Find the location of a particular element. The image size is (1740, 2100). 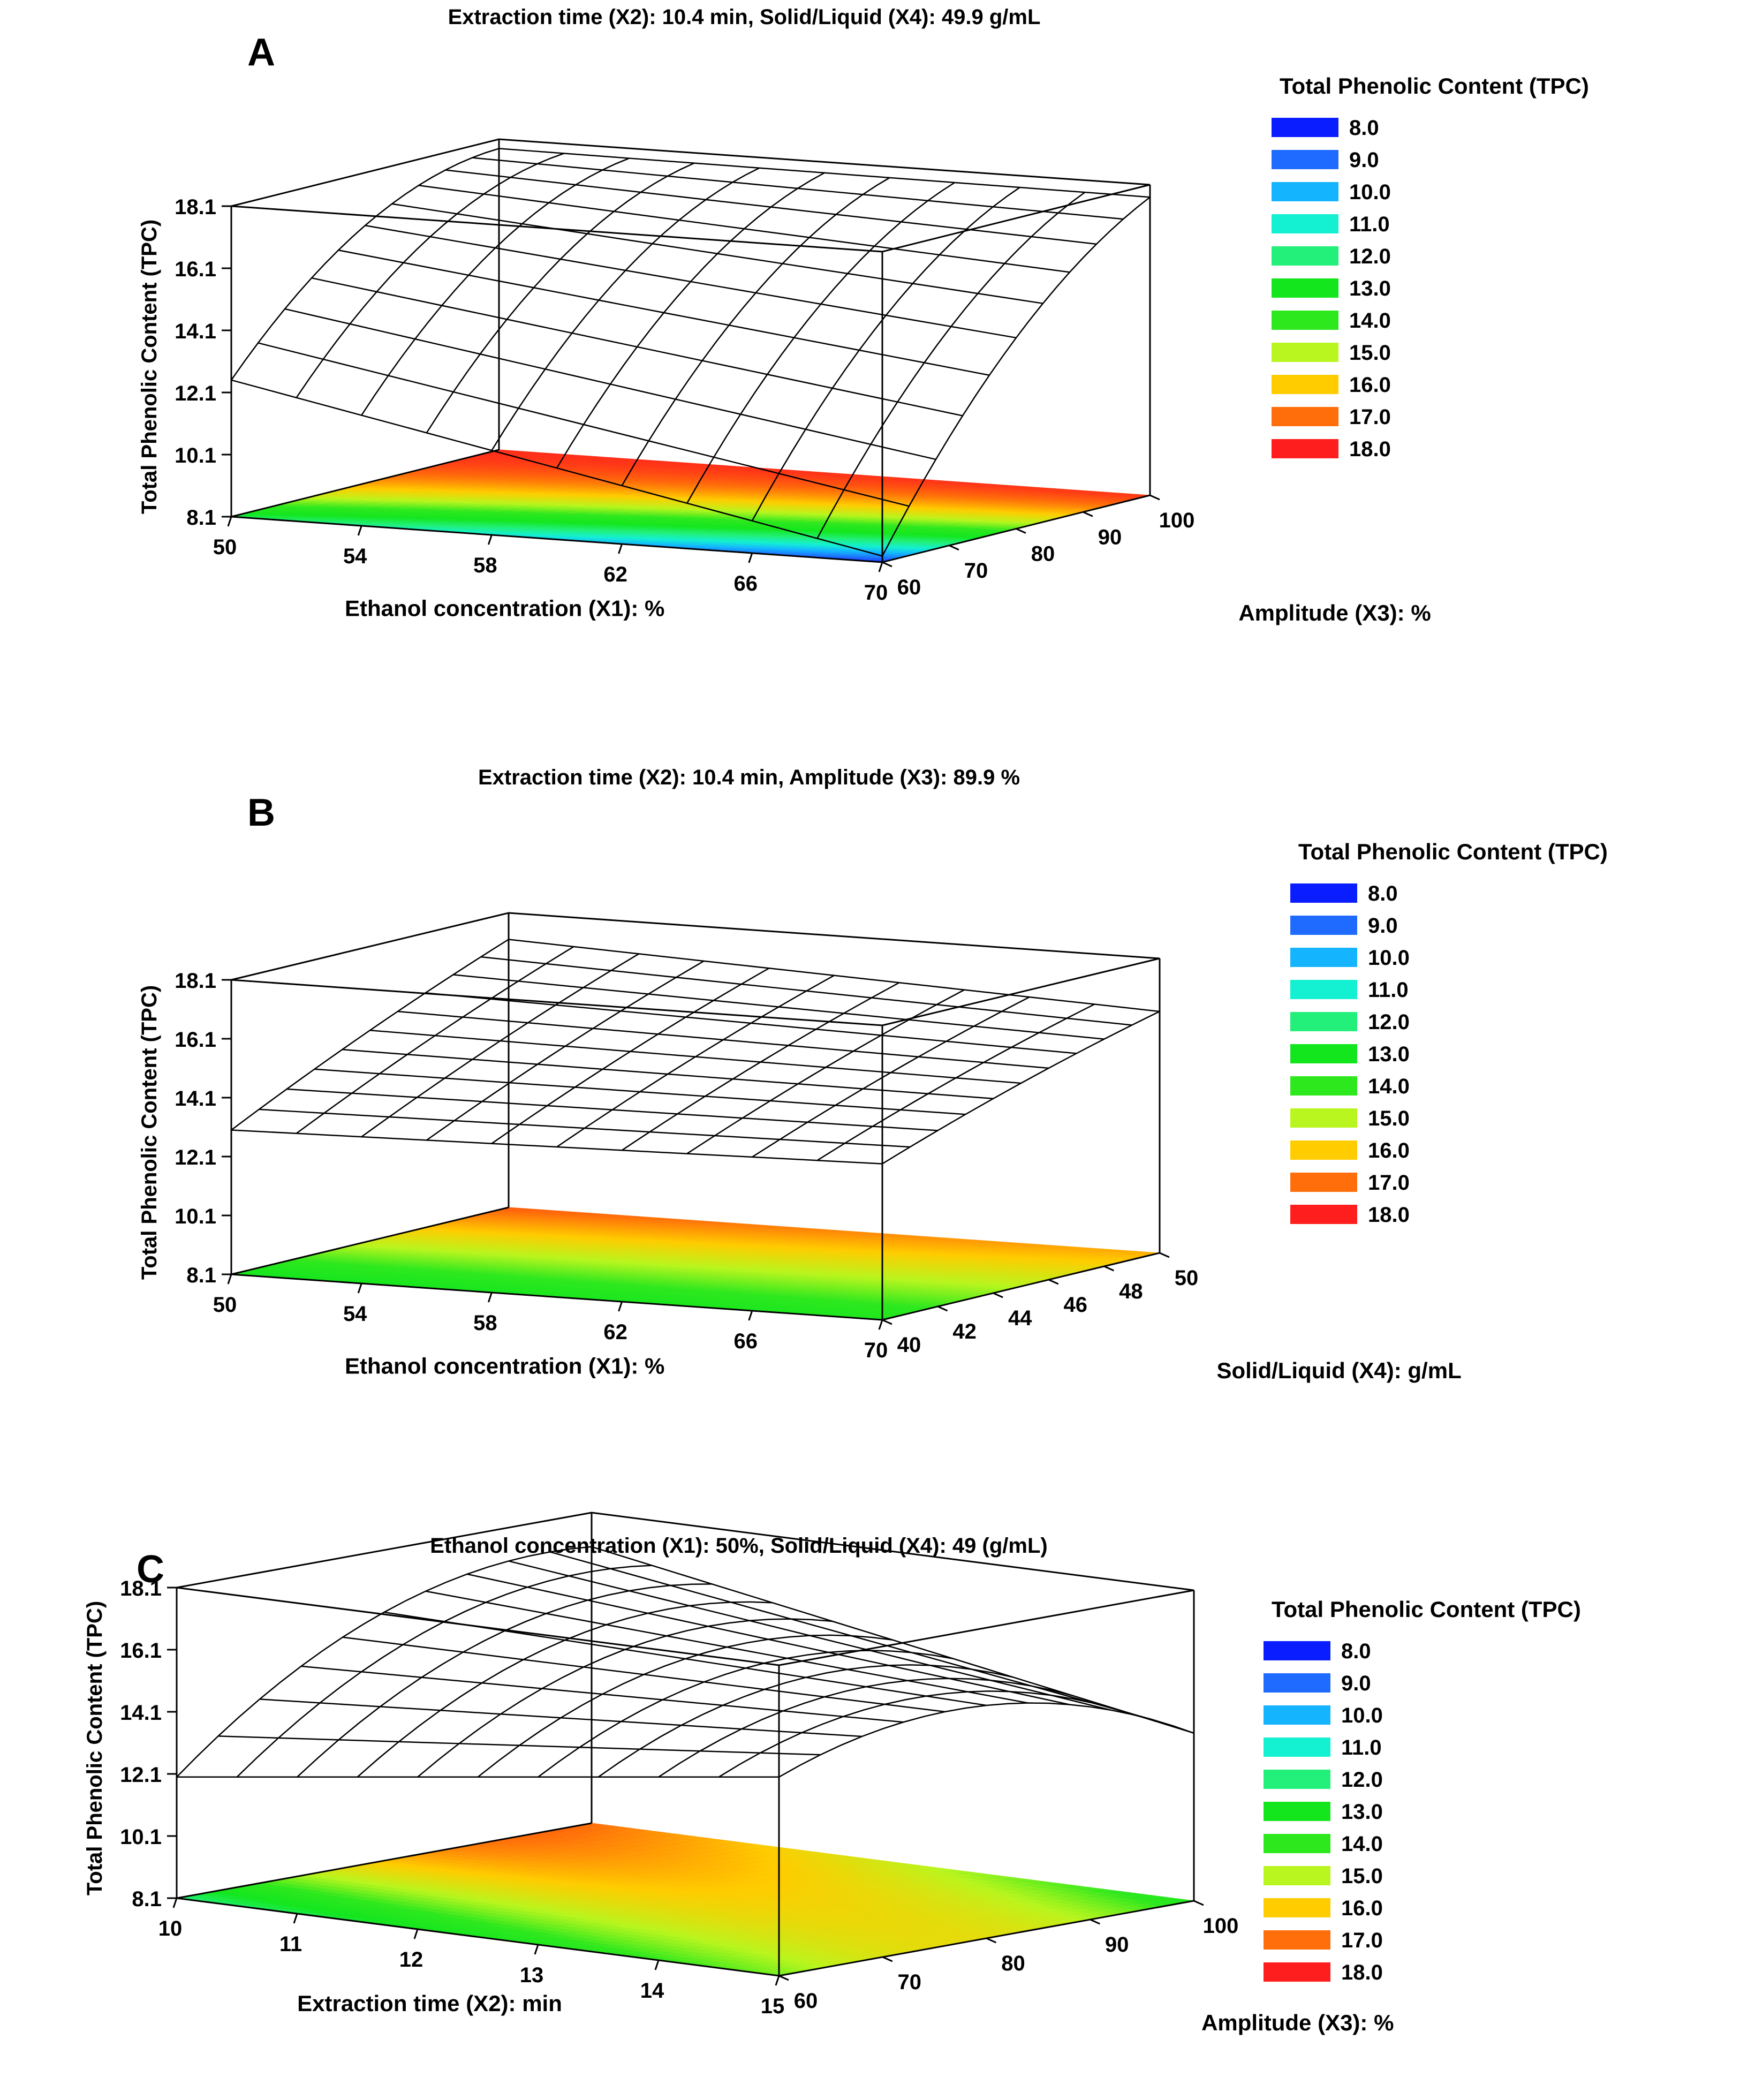

y-tick-label: 46 is located at coordinates (1076, 1305).